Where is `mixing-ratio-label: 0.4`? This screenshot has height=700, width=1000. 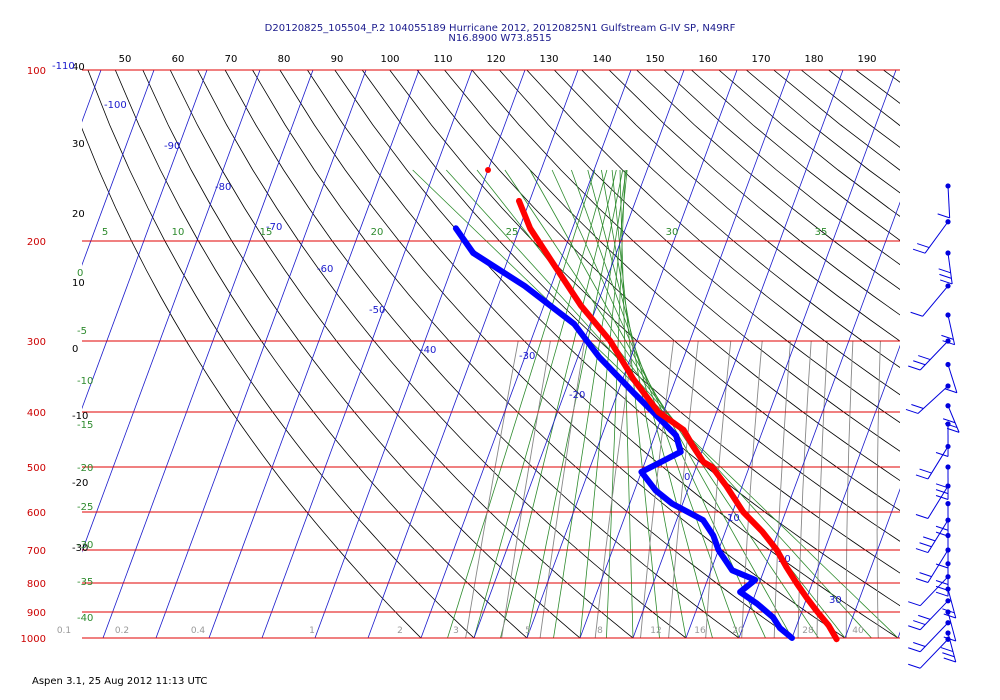 mixing-ratio-label: 0.4 is located at coordinates (198, 631).